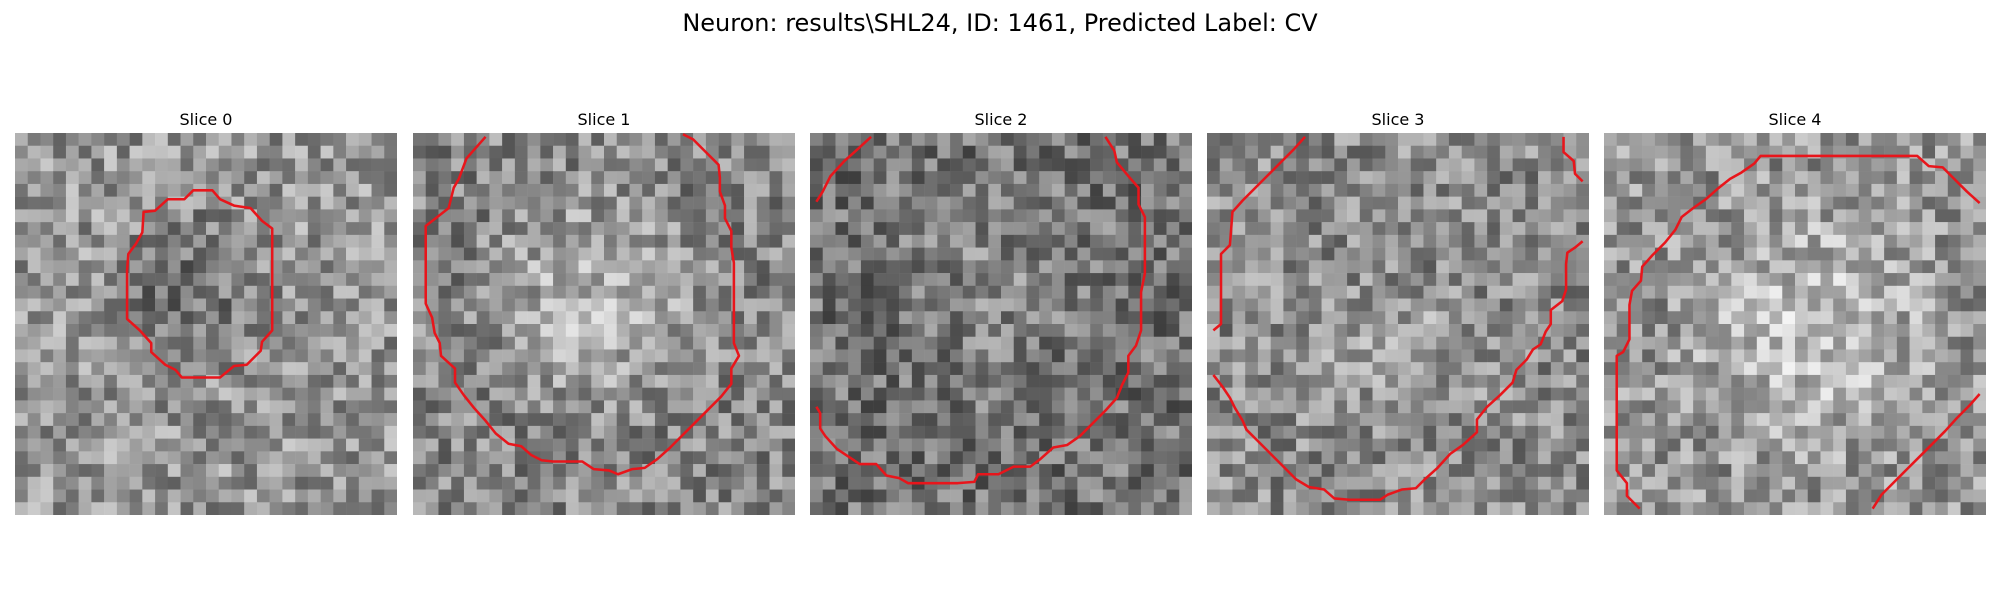  I want to click on slice-panel-1: Slice 1, so click(604, 312).